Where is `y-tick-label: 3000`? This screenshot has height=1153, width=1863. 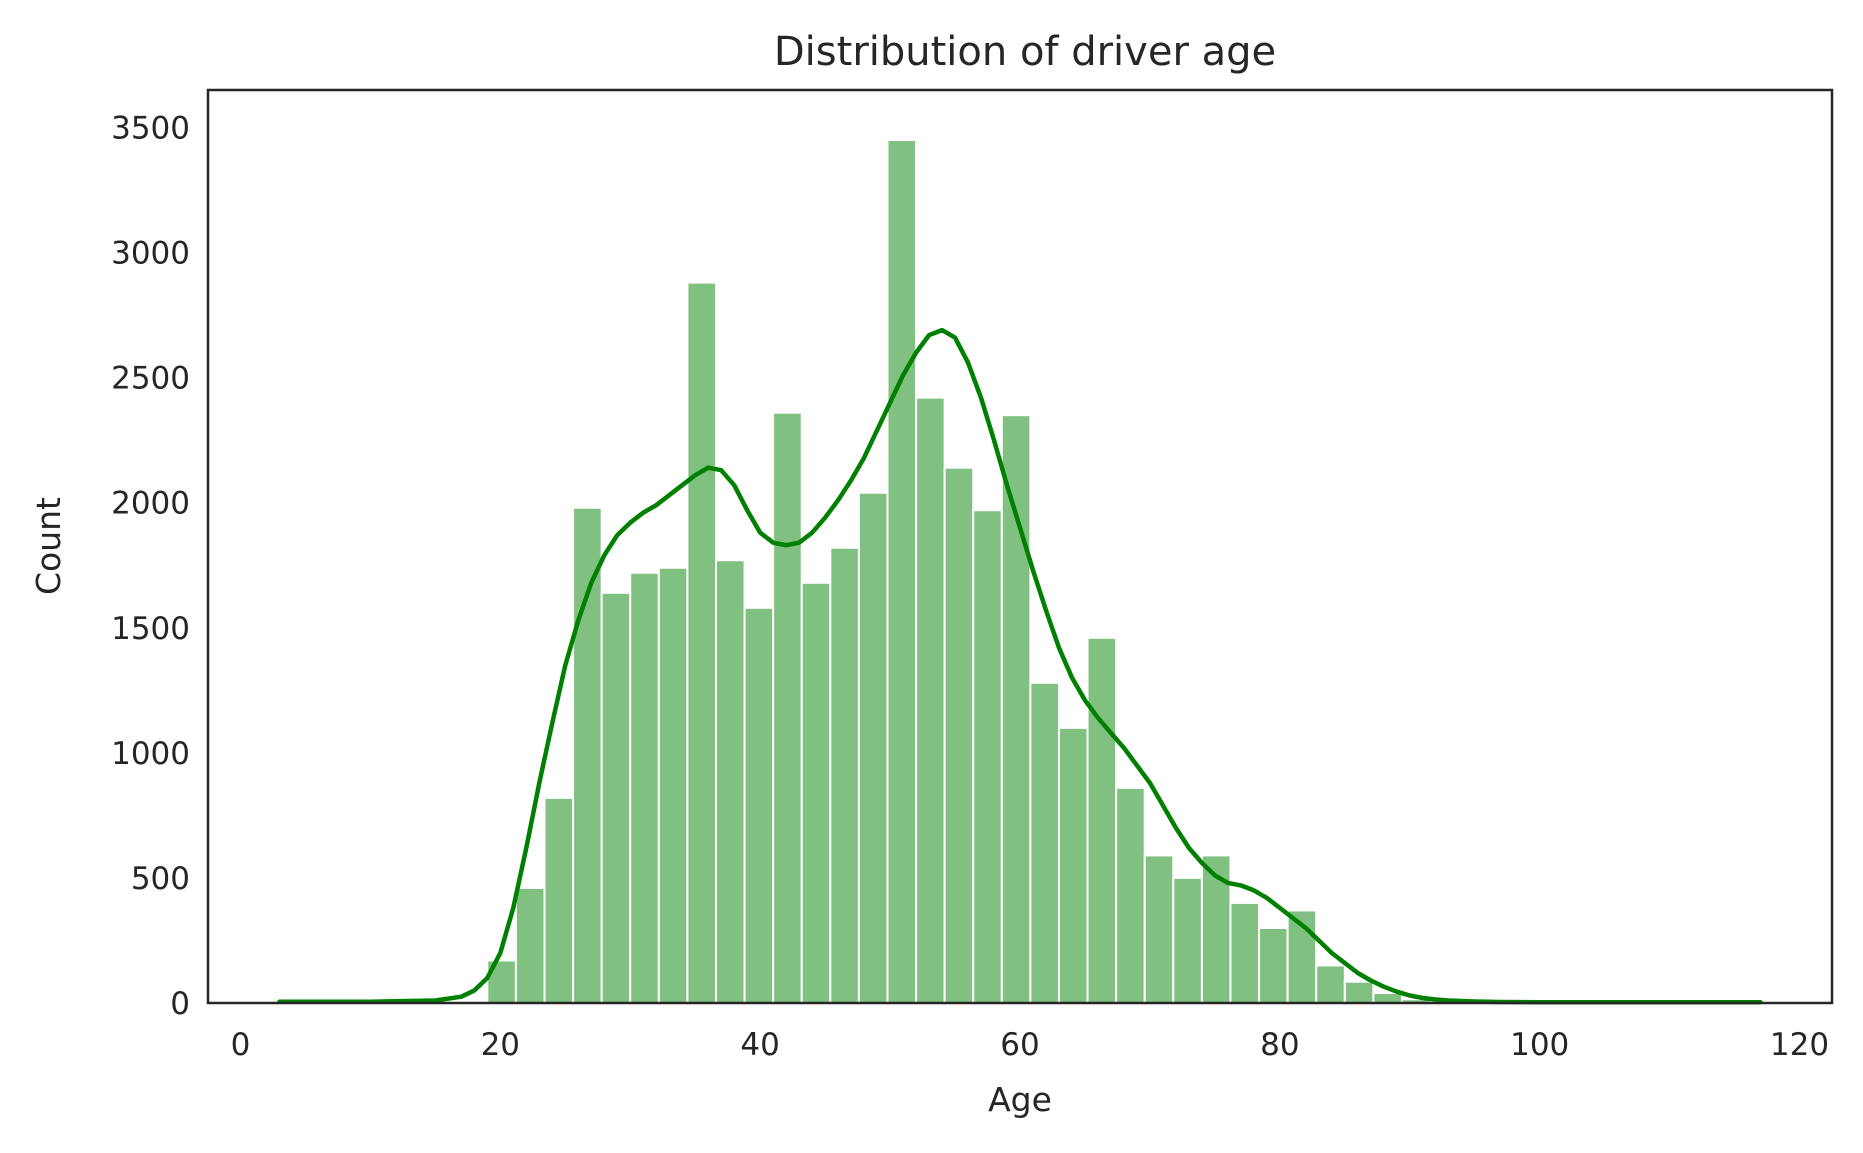
y-tick-label: 3000 is located at coordinates (150, 254).